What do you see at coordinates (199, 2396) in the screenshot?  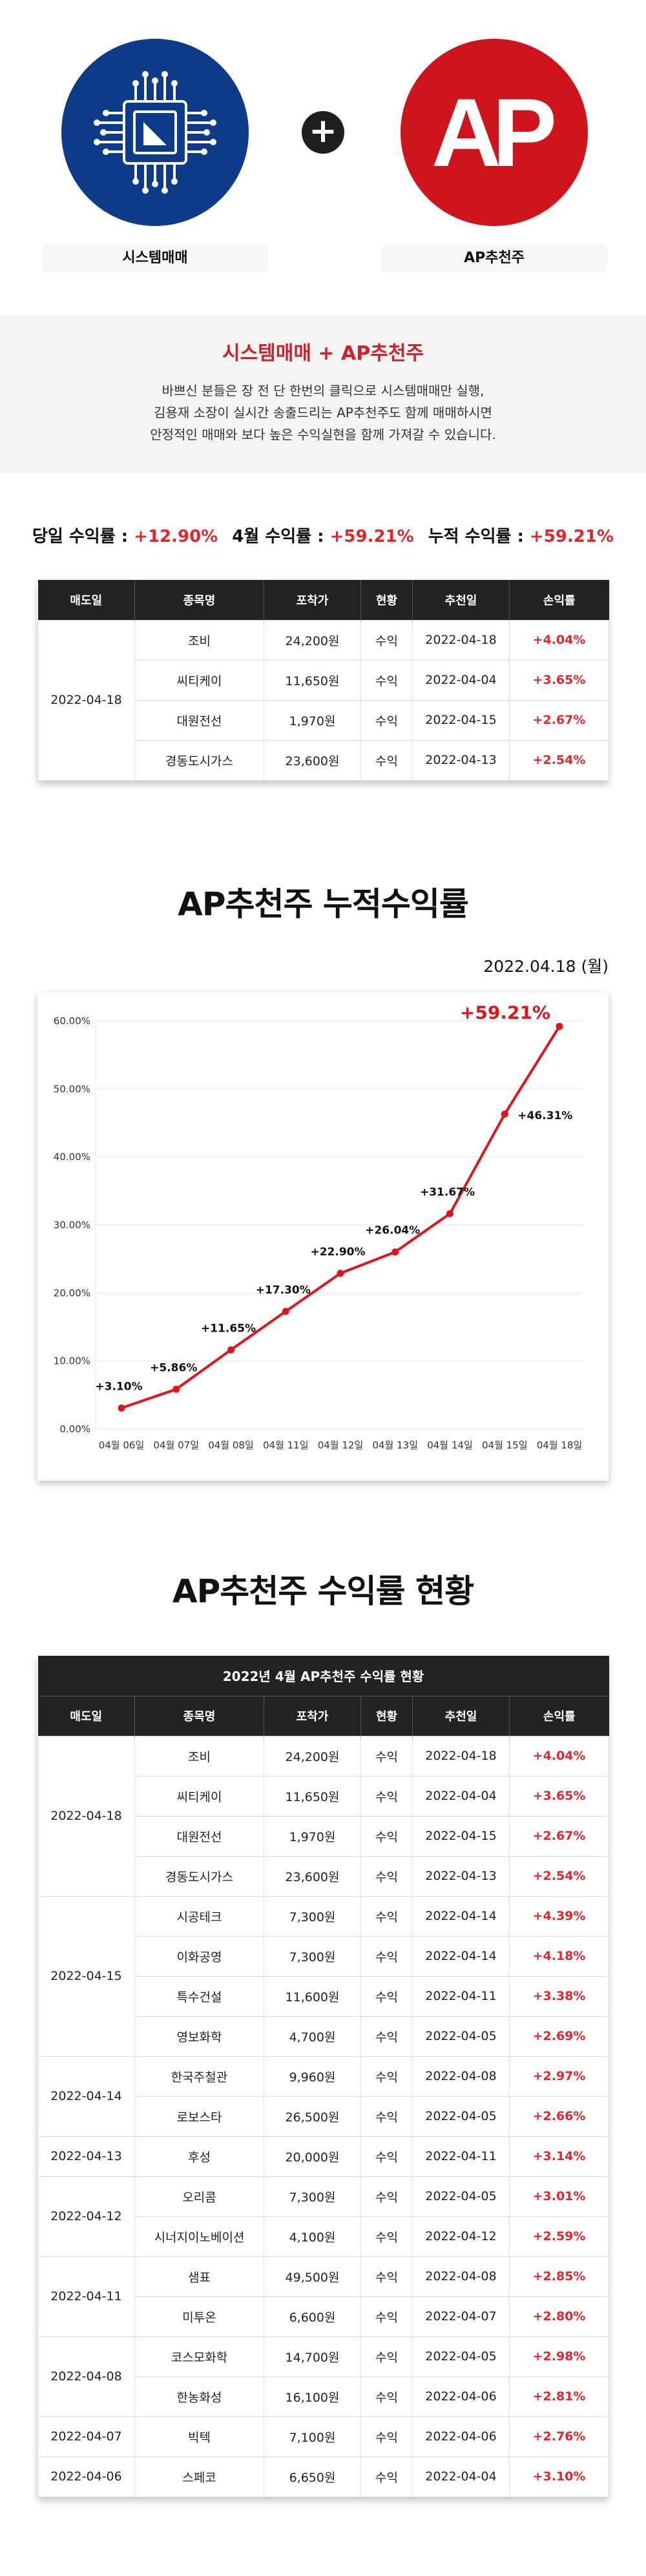 I see `stock-name-cell: 한농화성` at bounding box center [199, 2396].